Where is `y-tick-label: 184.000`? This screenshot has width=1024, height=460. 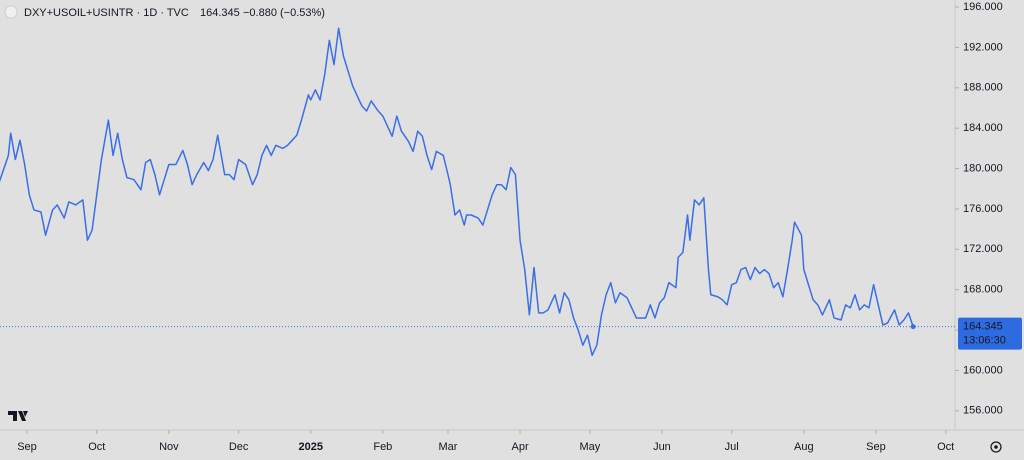 y-tick-label: 184.000 is located at coordinates (983, 128).